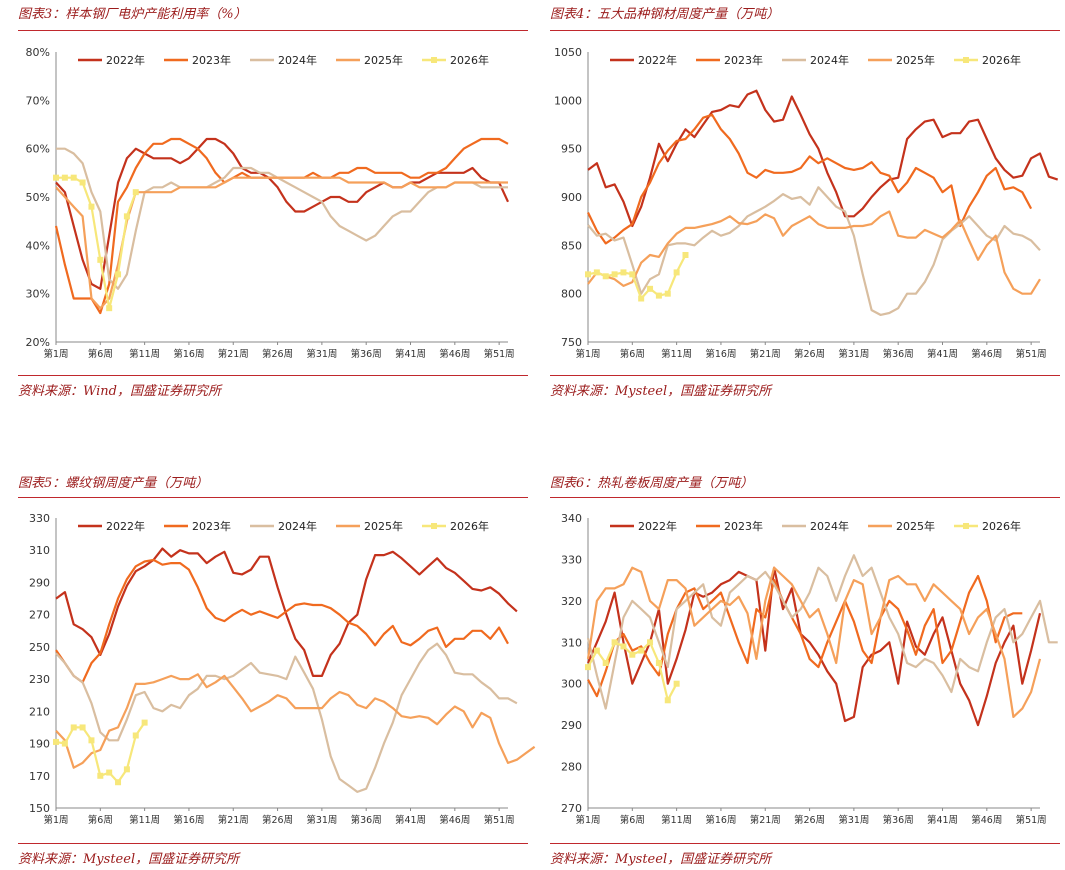 This screenshot has height=870, width=1065. I want to click on y-tick-label: 310, so click(39, 550).